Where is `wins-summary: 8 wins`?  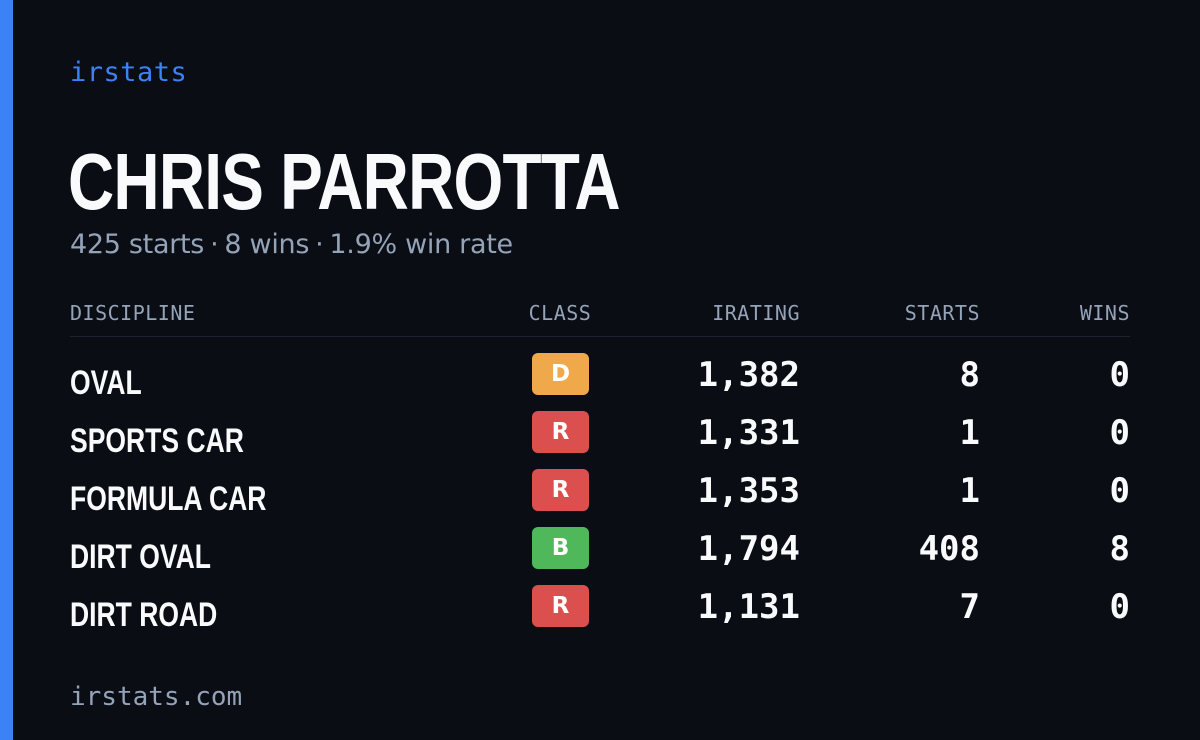 wins-summary: 8 wins is located at coordinates (267, 244).